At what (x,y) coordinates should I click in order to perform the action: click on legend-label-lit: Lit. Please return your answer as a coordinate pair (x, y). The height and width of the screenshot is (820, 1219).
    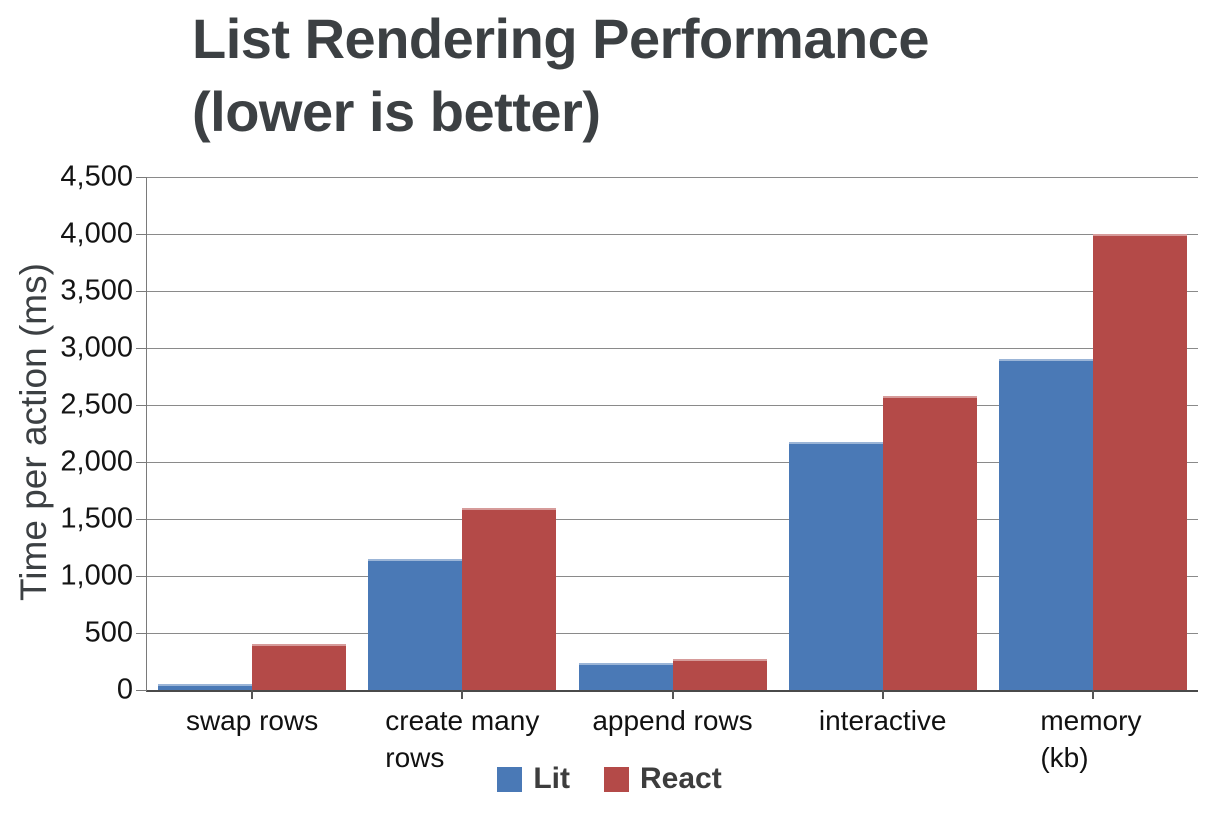
    Looking at the image, I should click on (551, 778).